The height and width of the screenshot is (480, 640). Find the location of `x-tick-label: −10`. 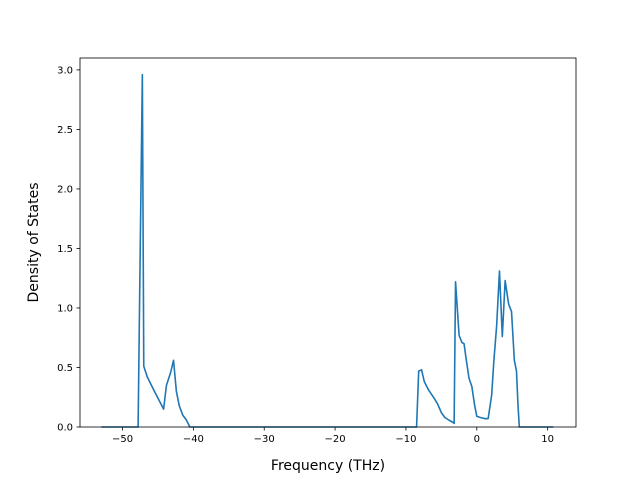

x-tick-label: −10 is located at coordinates (405, 439).